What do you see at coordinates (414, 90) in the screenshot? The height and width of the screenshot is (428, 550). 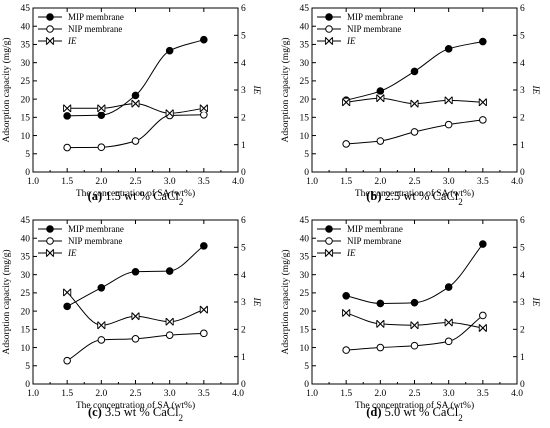 I see `plot-frame` at bounding box center [414, 90].